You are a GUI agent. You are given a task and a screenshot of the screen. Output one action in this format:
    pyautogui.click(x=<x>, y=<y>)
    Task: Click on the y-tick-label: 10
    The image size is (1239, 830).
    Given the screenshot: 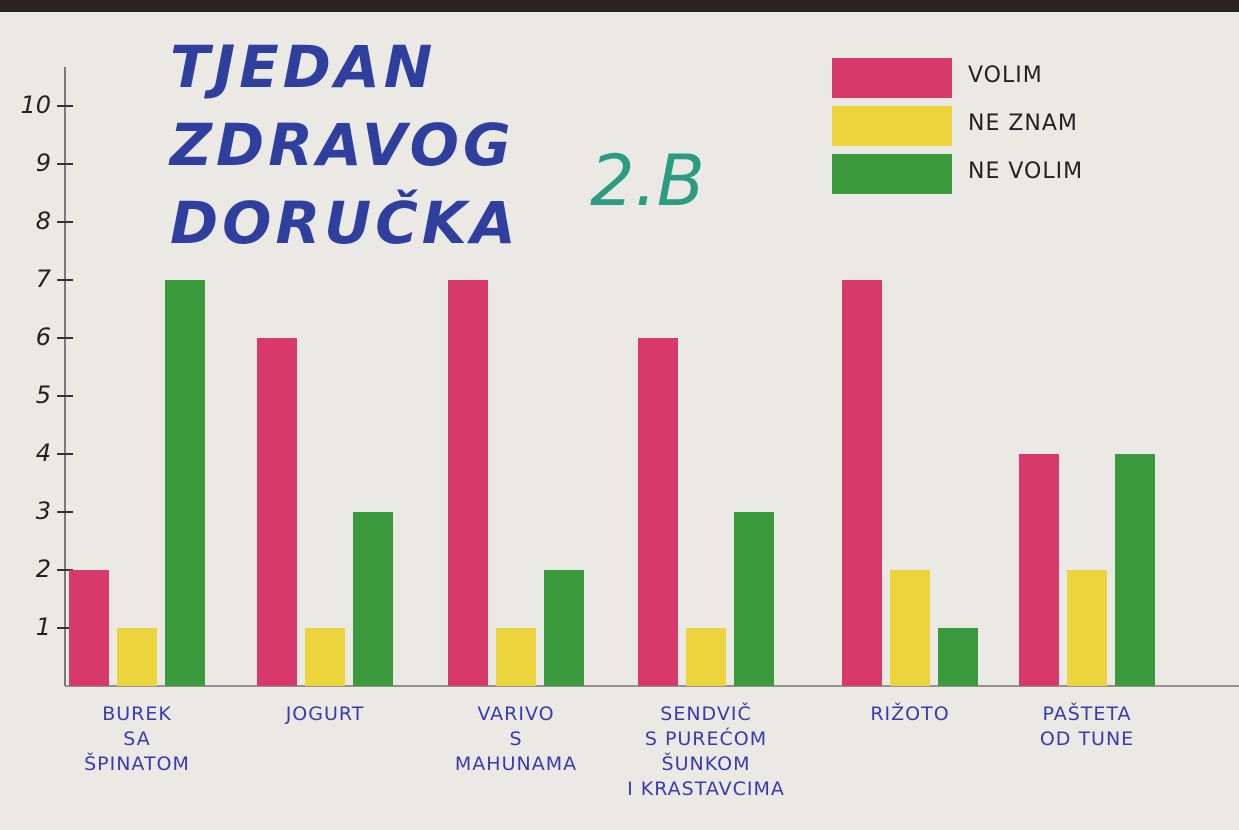 What is the action you would take?
    pyautogui.click(x=35, y=105)
    